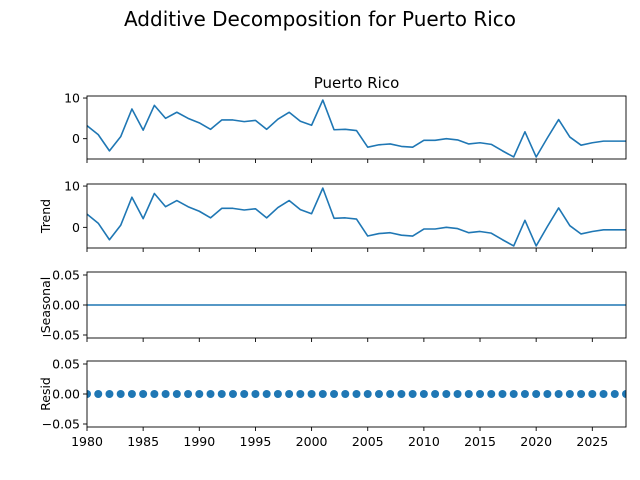  What do you see at coordinates (61, 424) in the screenshot?
I see `resid-ytick-label: −0.05` at bounding box center [61, 424].